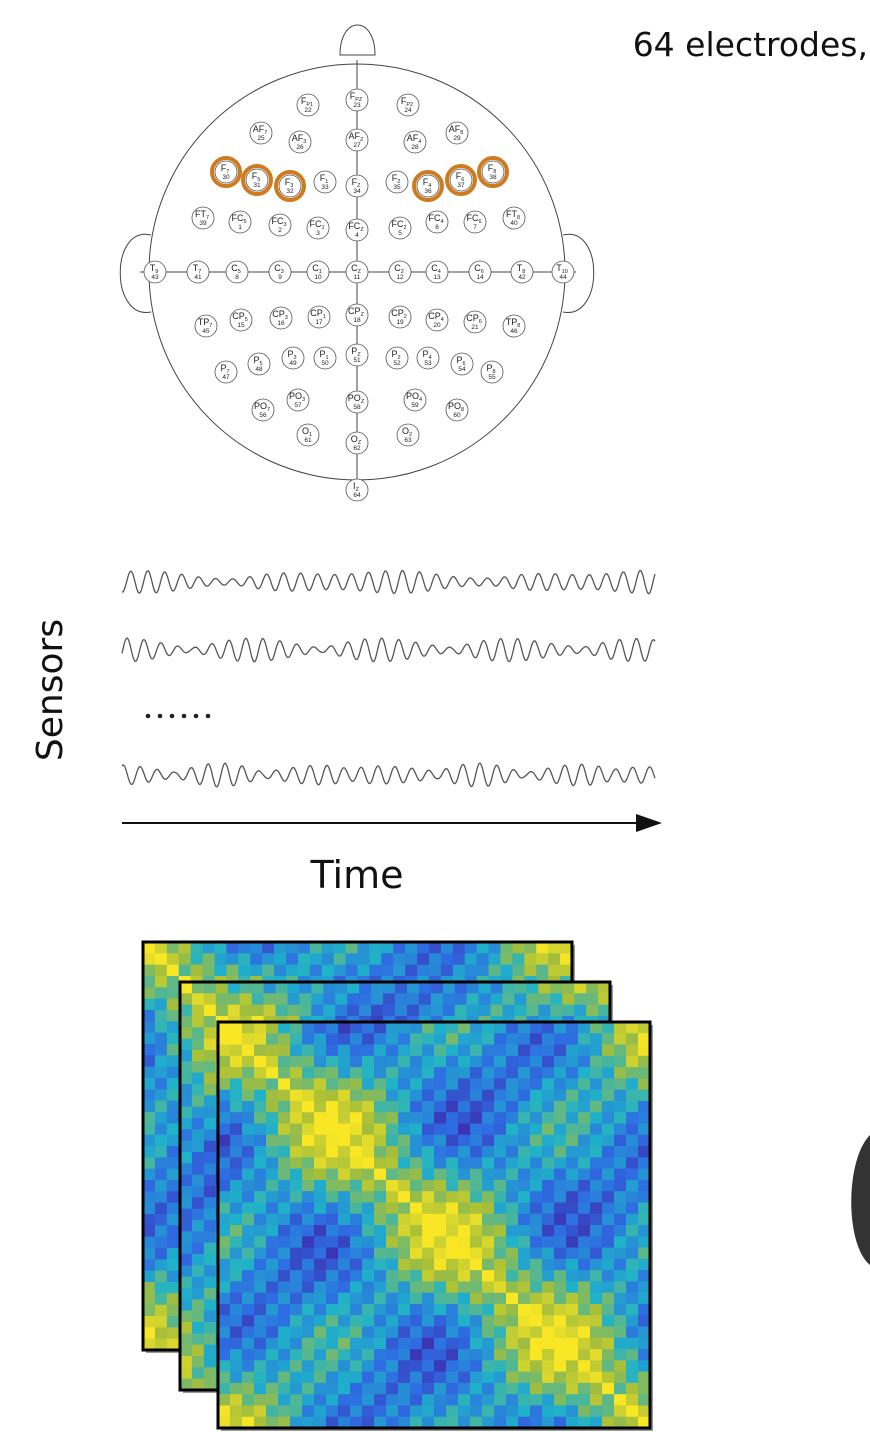 This screenshot has height=1432, width=870. Describe the element at coordinates (278, 314) in the screenshot. I see `electrode-name: CP` at that location.